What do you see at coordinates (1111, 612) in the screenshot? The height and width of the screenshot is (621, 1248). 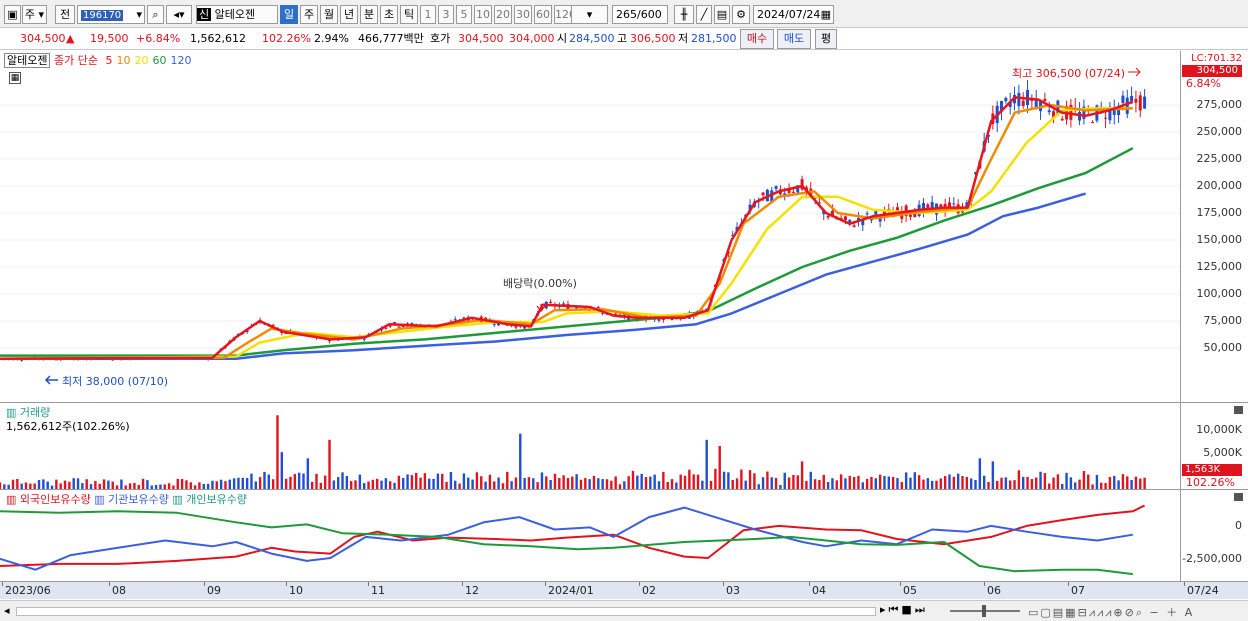 I see `tool-icons: ▭▢▤▦⊟⩘⩘⩘⊕⊘⌕ − ＋ A` at bounding box center [1111, 612].